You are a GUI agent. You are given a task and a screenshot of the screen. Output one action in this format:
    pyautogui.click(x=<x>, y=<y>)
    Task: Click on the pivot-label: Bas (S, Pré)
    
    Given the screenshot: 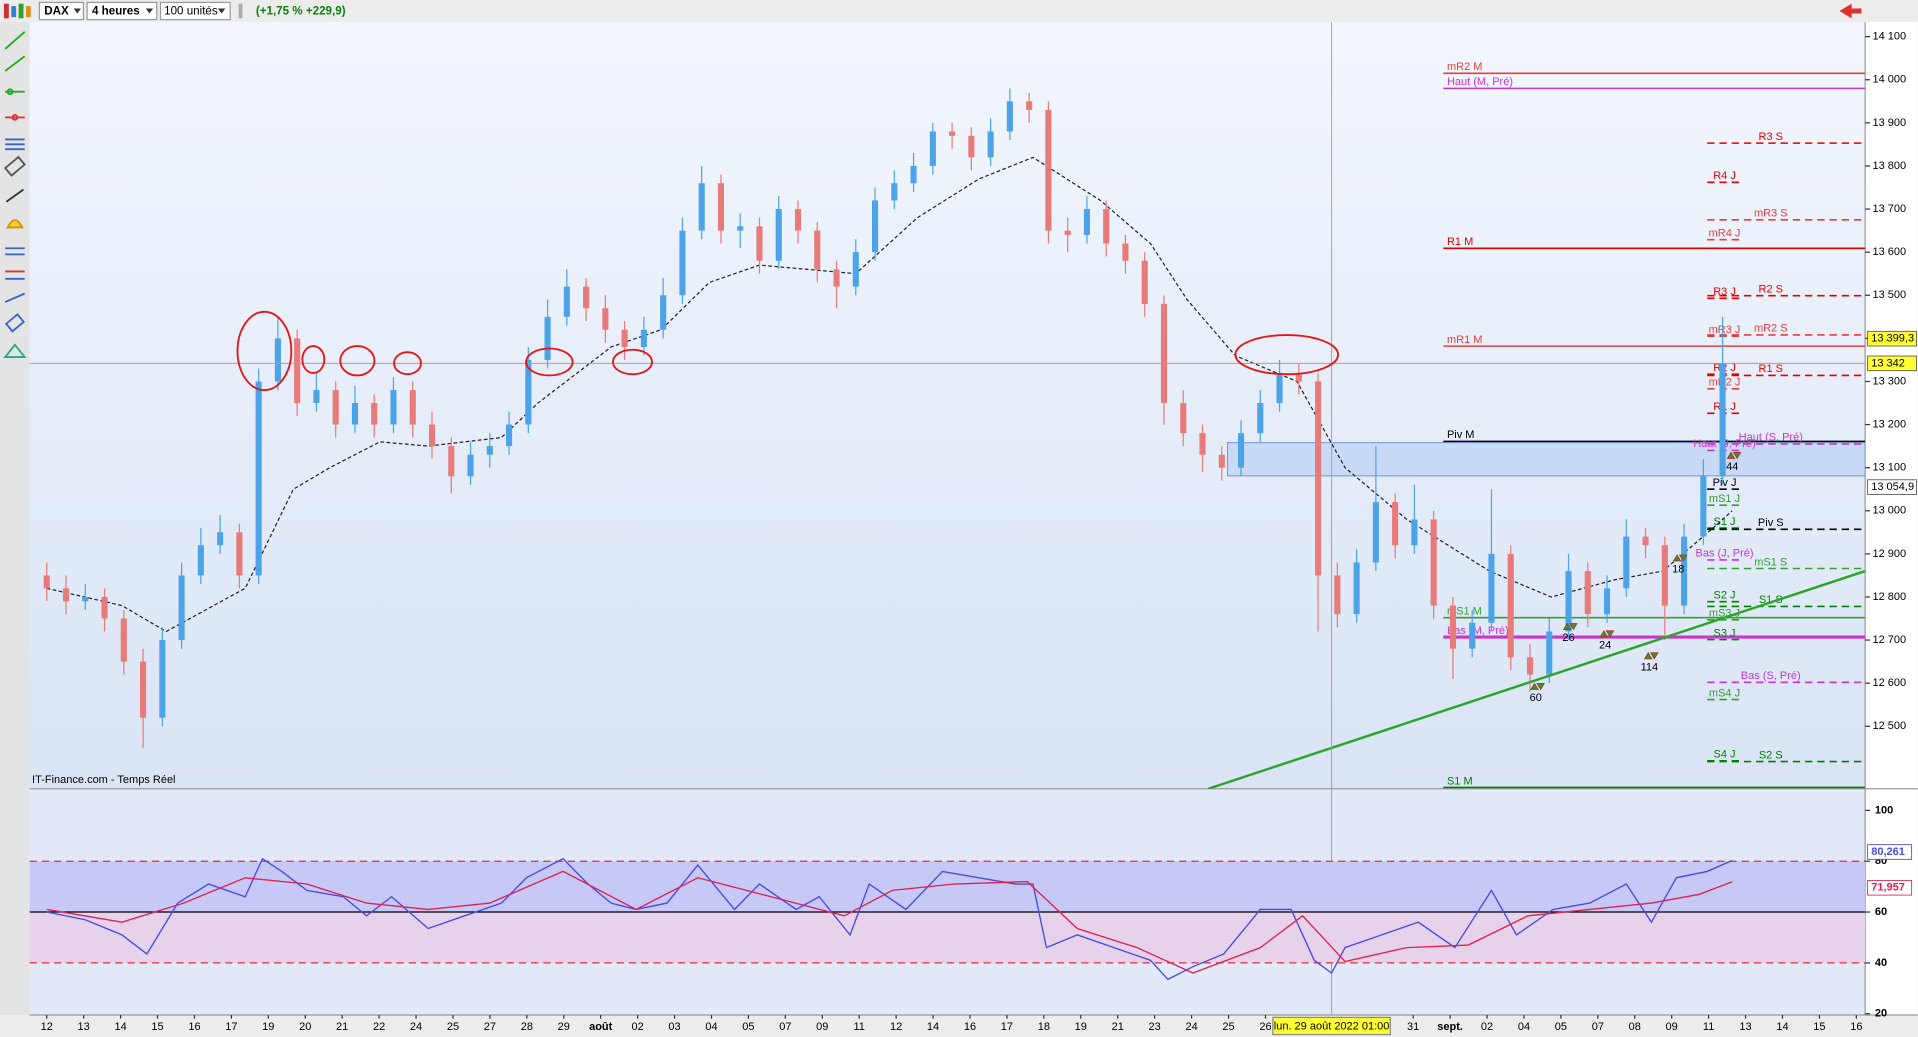 What is the action you would take?
    pyautogui.click(x=1771, y=676)
    